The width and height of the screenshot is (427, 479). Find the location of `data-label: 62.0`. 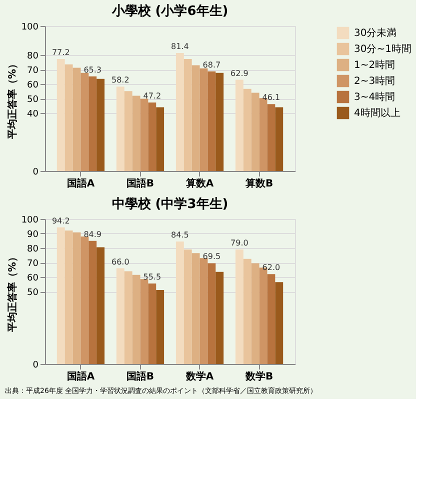

data-label: 62.0 is located at coordinates (271, 267).